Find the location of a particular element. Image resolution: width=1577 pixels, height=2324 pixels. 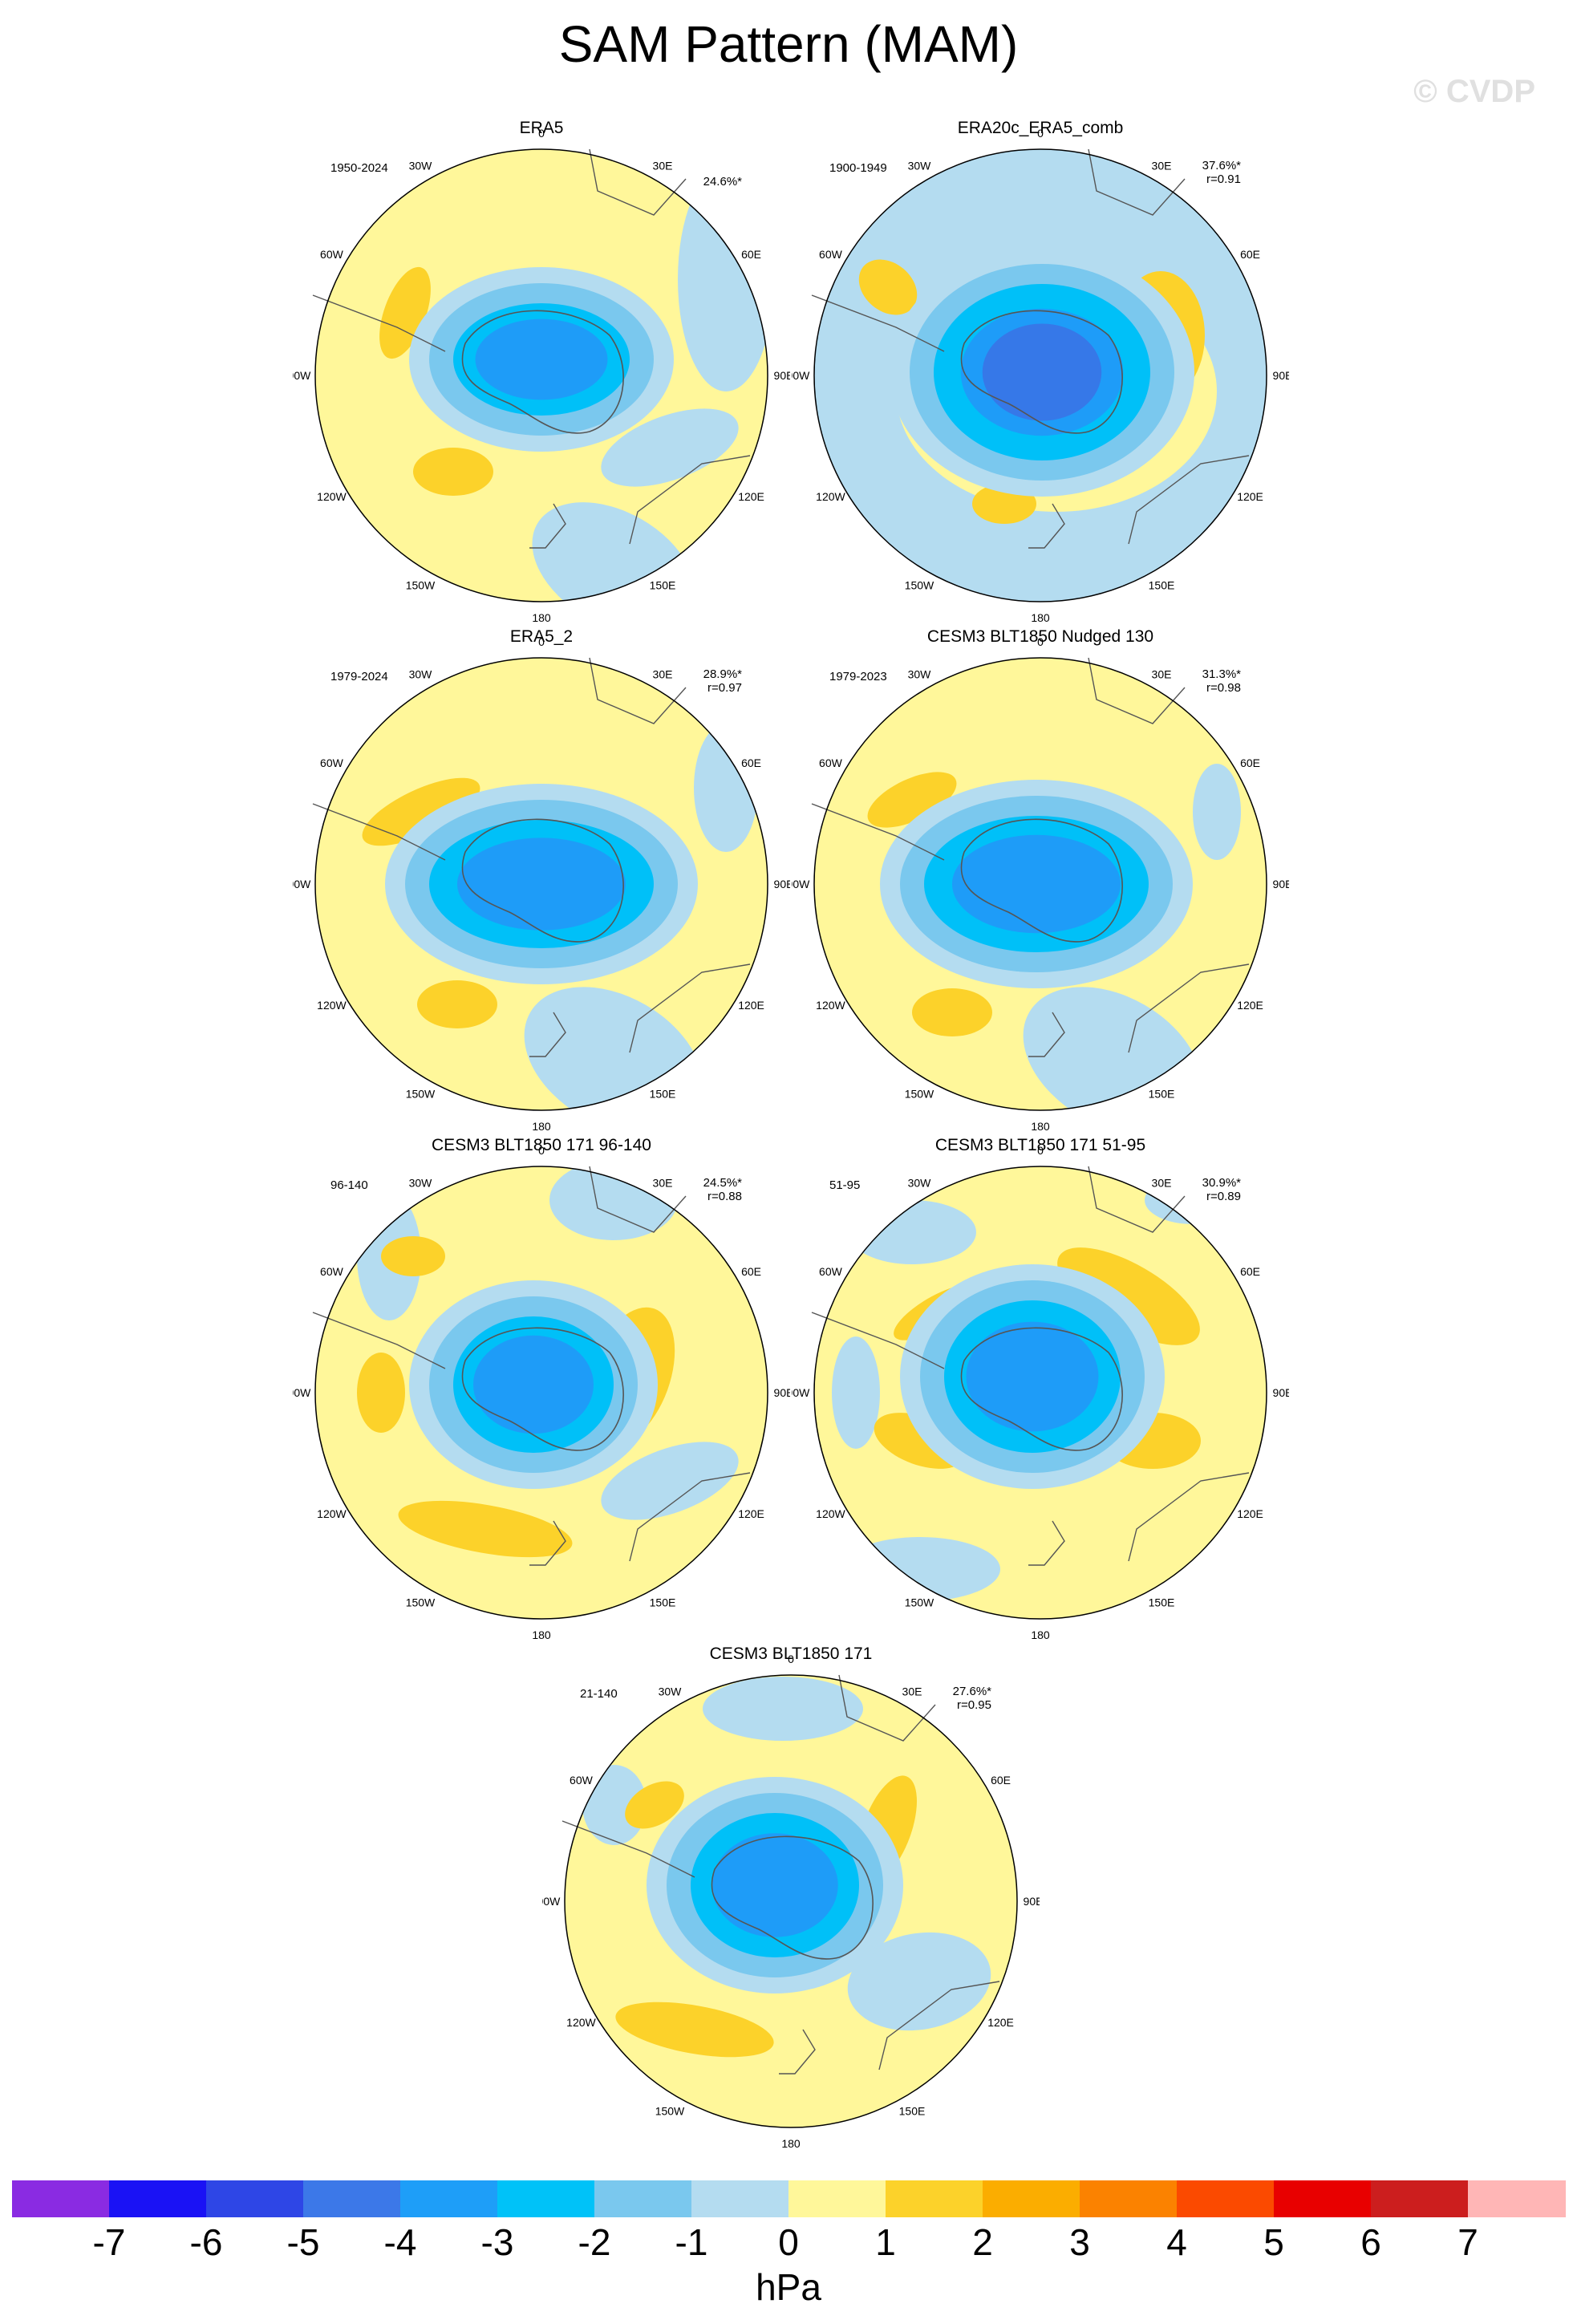

panel-title: CESM3 BLT1850 171 is located at coordinates (791, 1654).